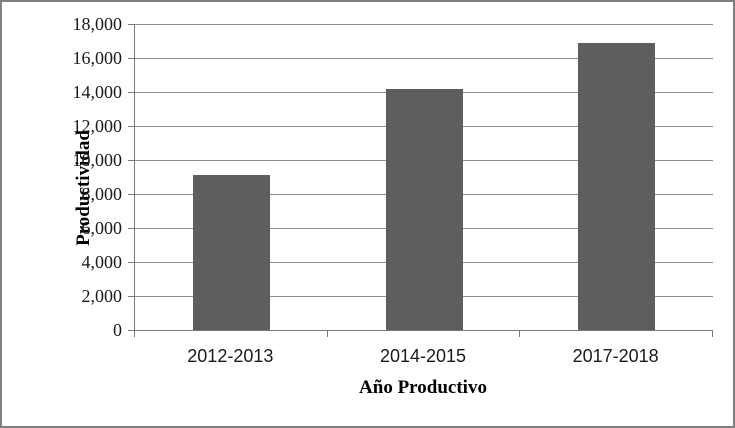  What do you see at coordinates (615, 356) in the screenshot?
I see `x-tick-label: 2017-2018` at bounding box center [615, 356].